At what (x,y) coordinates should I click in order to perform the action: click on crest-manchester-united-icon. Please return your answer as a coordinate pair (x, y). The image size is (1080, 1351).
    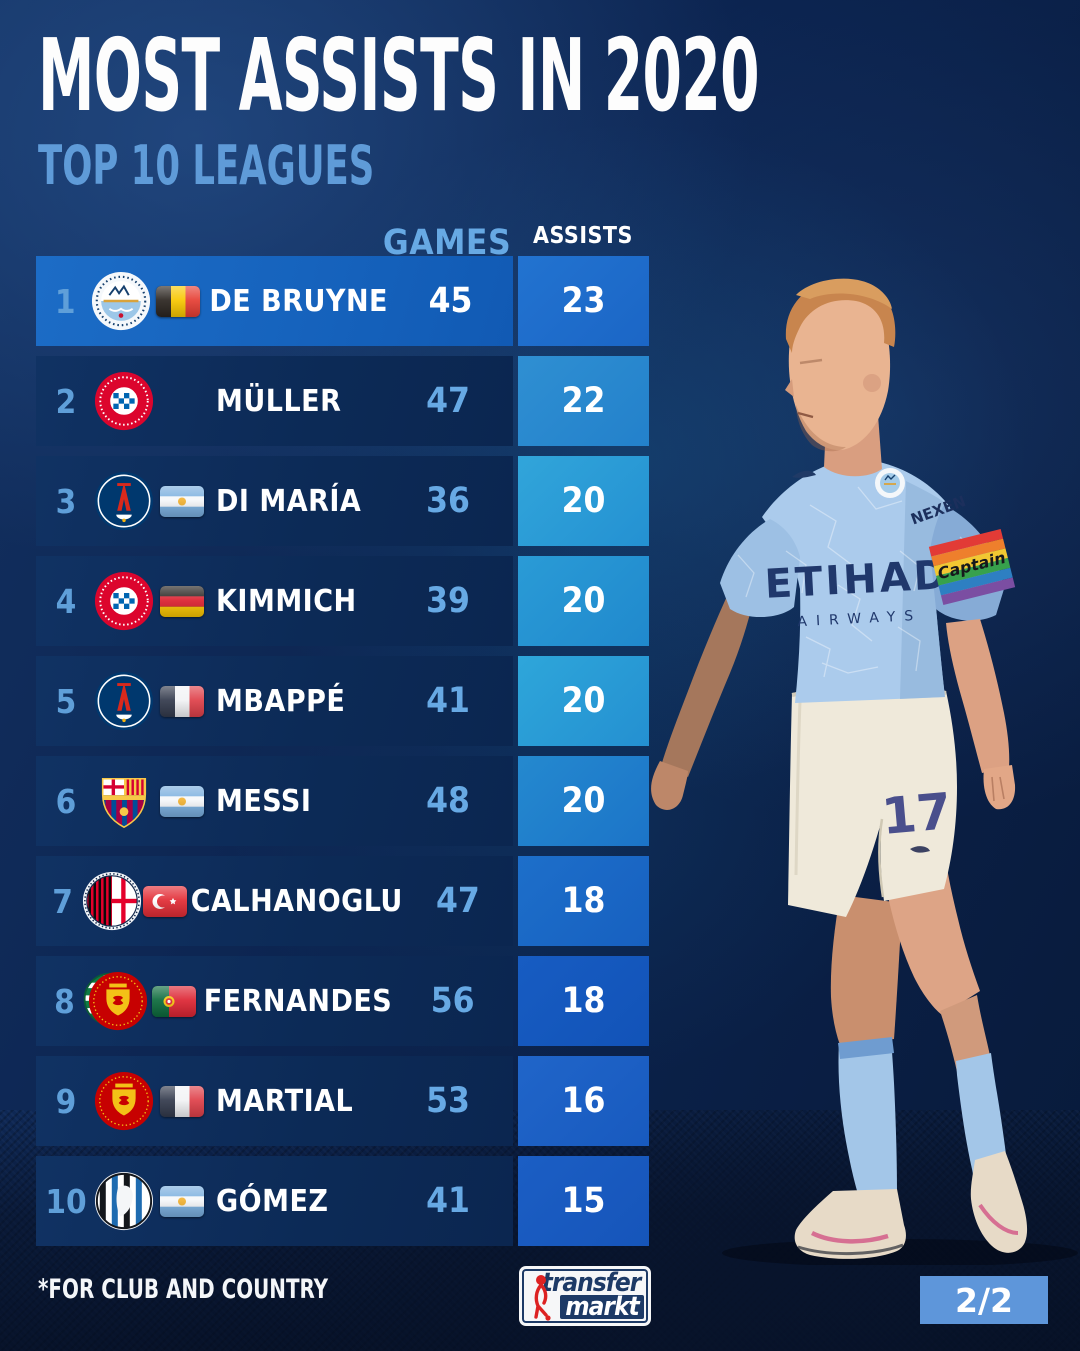
    Looking at the image, I should click on (118, 1001).